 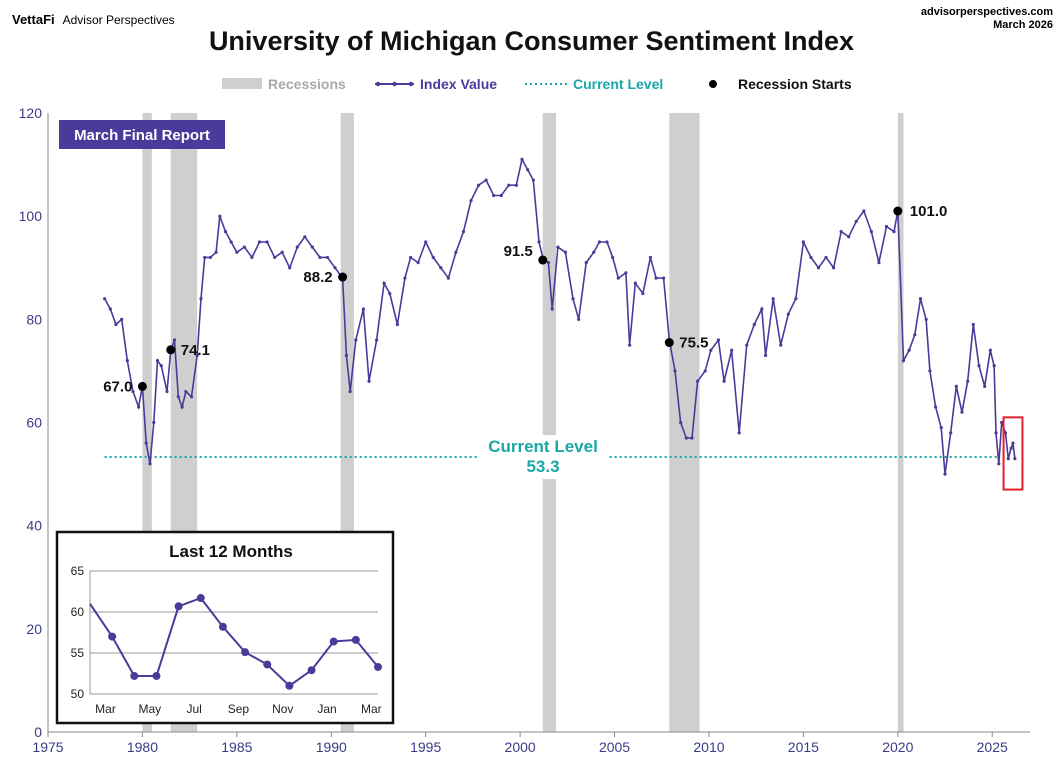 I want to click on legend-label-current: Current Level, so click(x=618, y=84).